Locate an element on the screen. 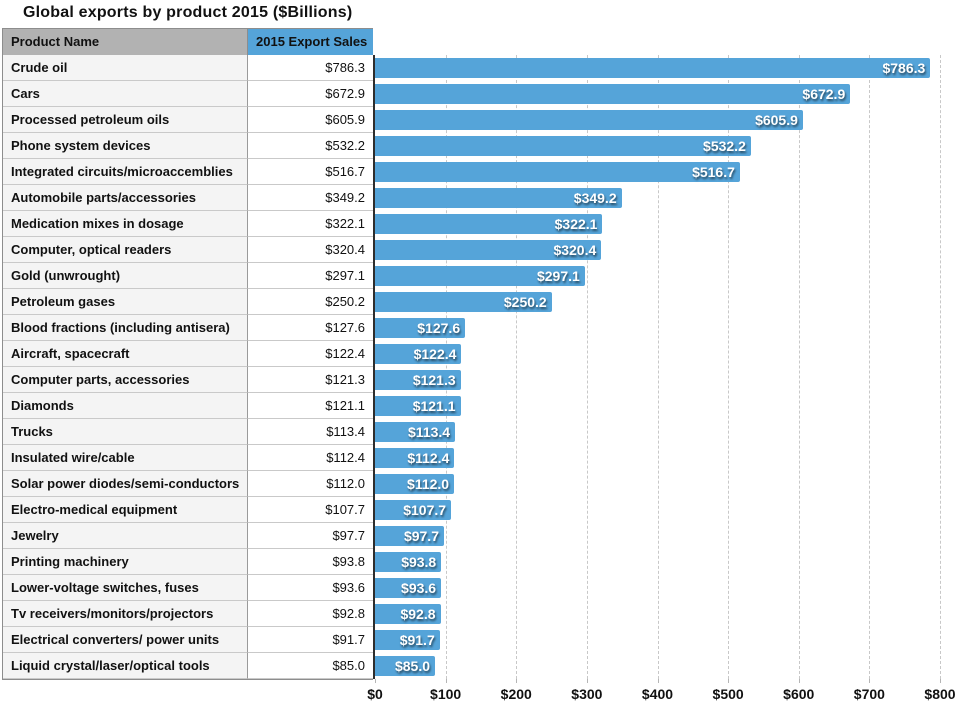  product-name-cell: Diamonds is located at coordinates (125, 406).